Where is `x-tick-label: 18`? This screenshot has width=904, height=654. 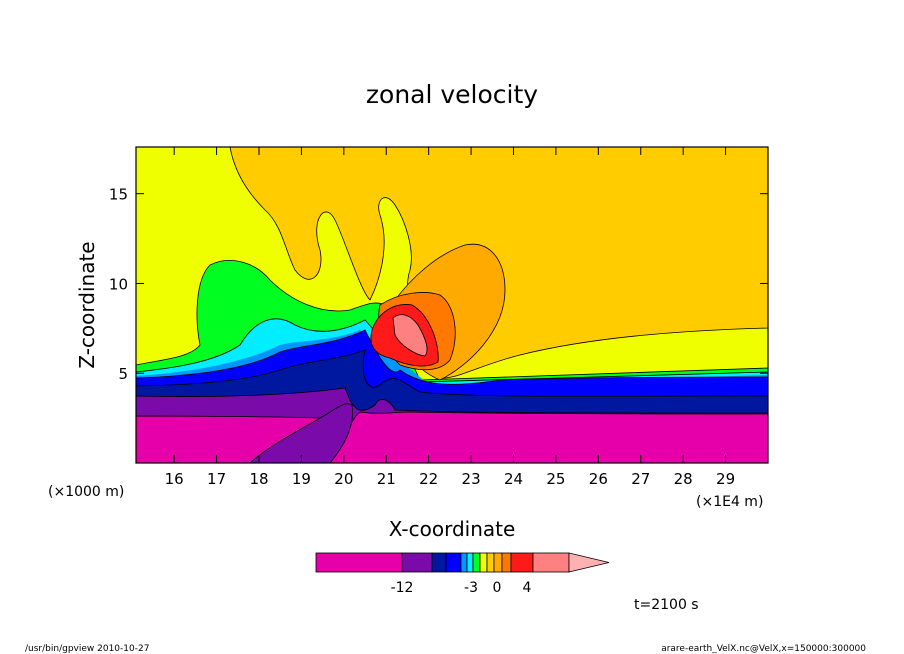 x-tick-label: 18 is located at coordinates (258, 479).